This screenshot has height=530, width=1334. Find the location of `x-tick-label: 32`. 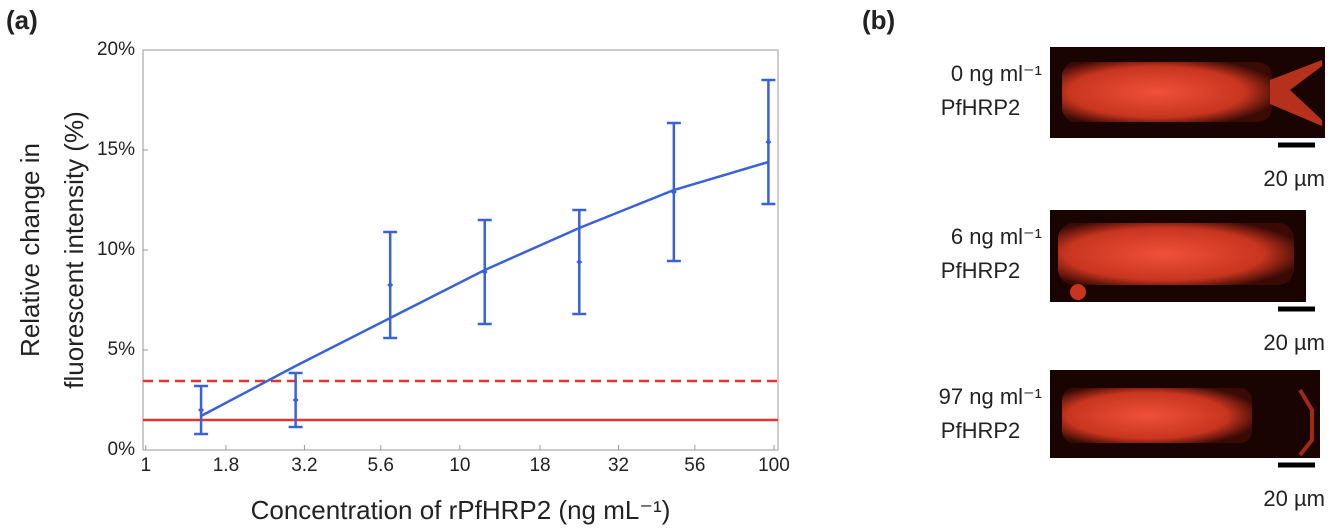

x-tick-label: 32 is located at coordinates (618, 465).